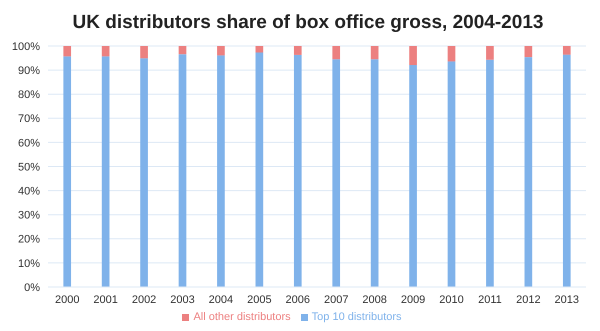  I want to click on legend-label: Top 10 distributors, so click(357, 317).